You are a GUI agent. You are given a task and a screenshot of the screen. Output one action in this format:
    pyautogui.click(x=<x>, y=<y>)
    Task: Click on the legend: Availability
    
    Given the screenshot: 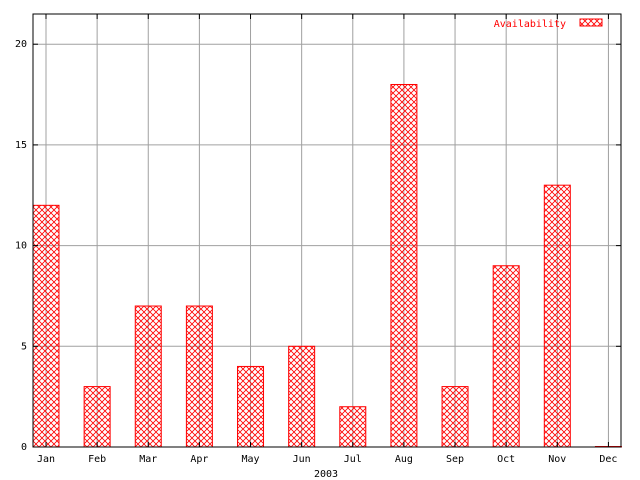 What is the action you would take?
    pyautogui.click(x=548, y=24)
    